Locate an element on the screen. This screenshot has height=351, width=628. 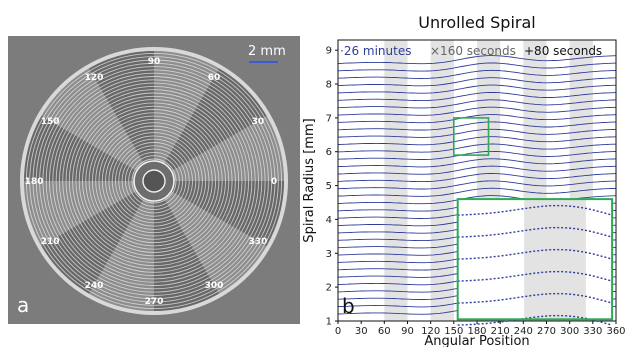
angle-label: 120 is located at coordinates (94, 78).